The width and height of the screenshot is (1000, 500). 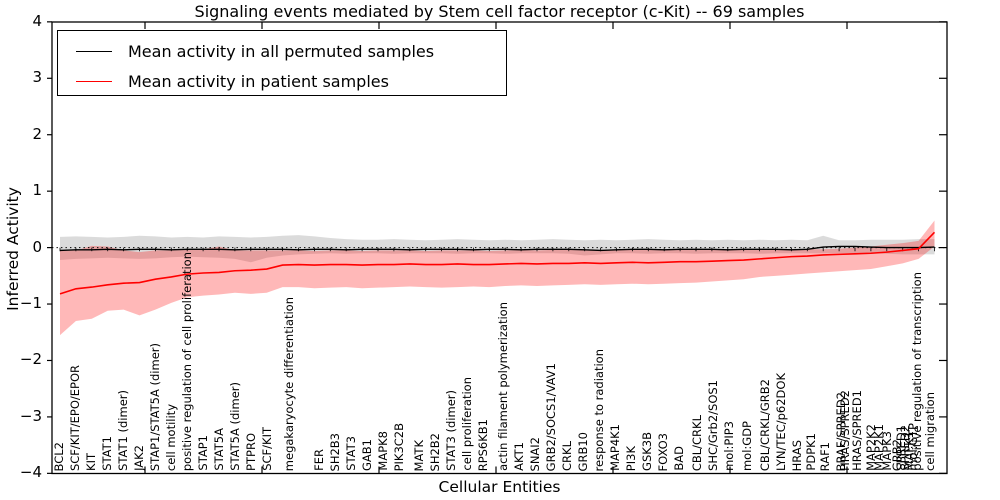 I want to click on x-entity-label: STAP1/STAT5A (dimer), so click(x=155, y=406).